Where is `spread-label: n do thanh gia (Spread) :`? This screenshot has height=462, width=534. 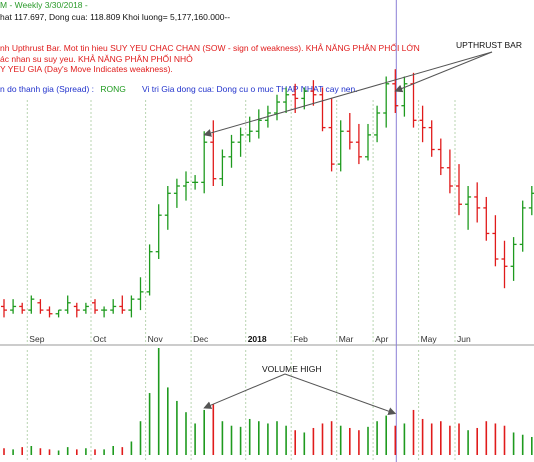 spread-label: n do thanh gia (Spread) : is located at coordinates (47, 89).